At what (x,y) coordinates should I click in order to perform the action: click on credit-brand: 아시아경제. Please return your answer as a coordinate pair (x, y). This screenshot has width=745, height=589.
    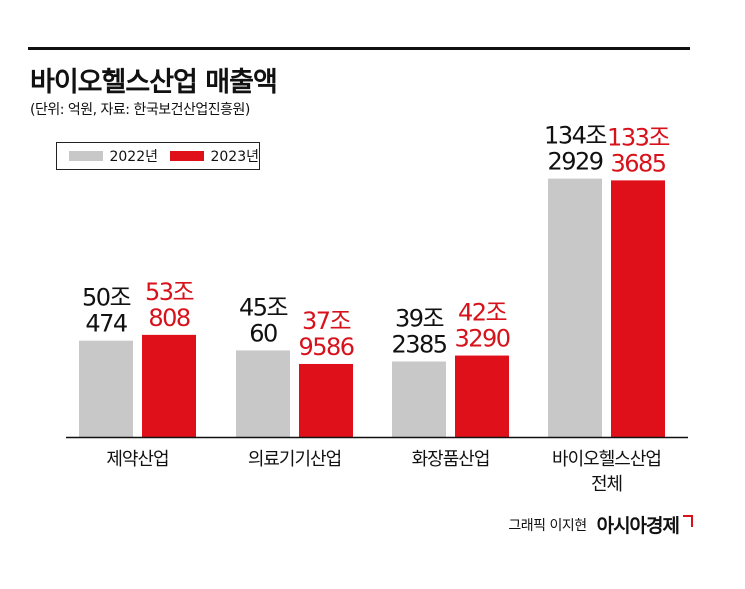
    Looking at the image, I should click on (638, 526).